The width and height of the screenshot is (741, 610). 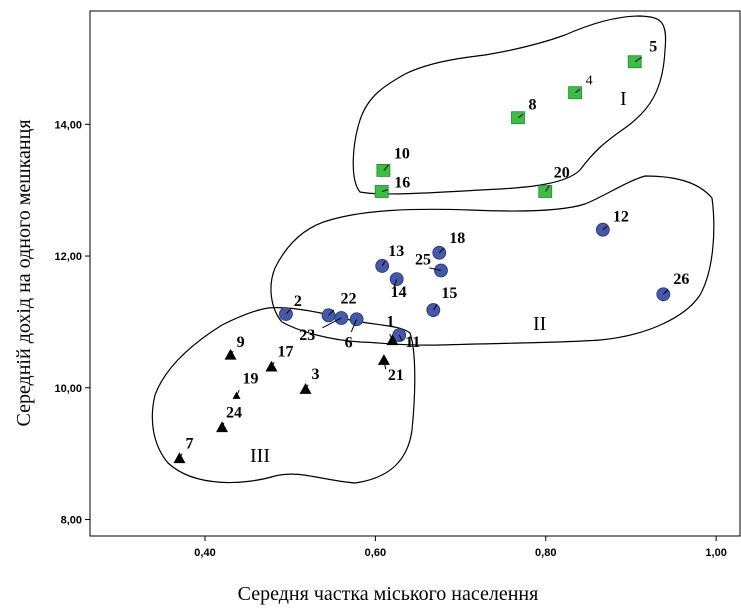 What do you see at coordinates (509, 105) in the screenshot?
I see `cluster-boundary-i` at bounding box center [509, 105].